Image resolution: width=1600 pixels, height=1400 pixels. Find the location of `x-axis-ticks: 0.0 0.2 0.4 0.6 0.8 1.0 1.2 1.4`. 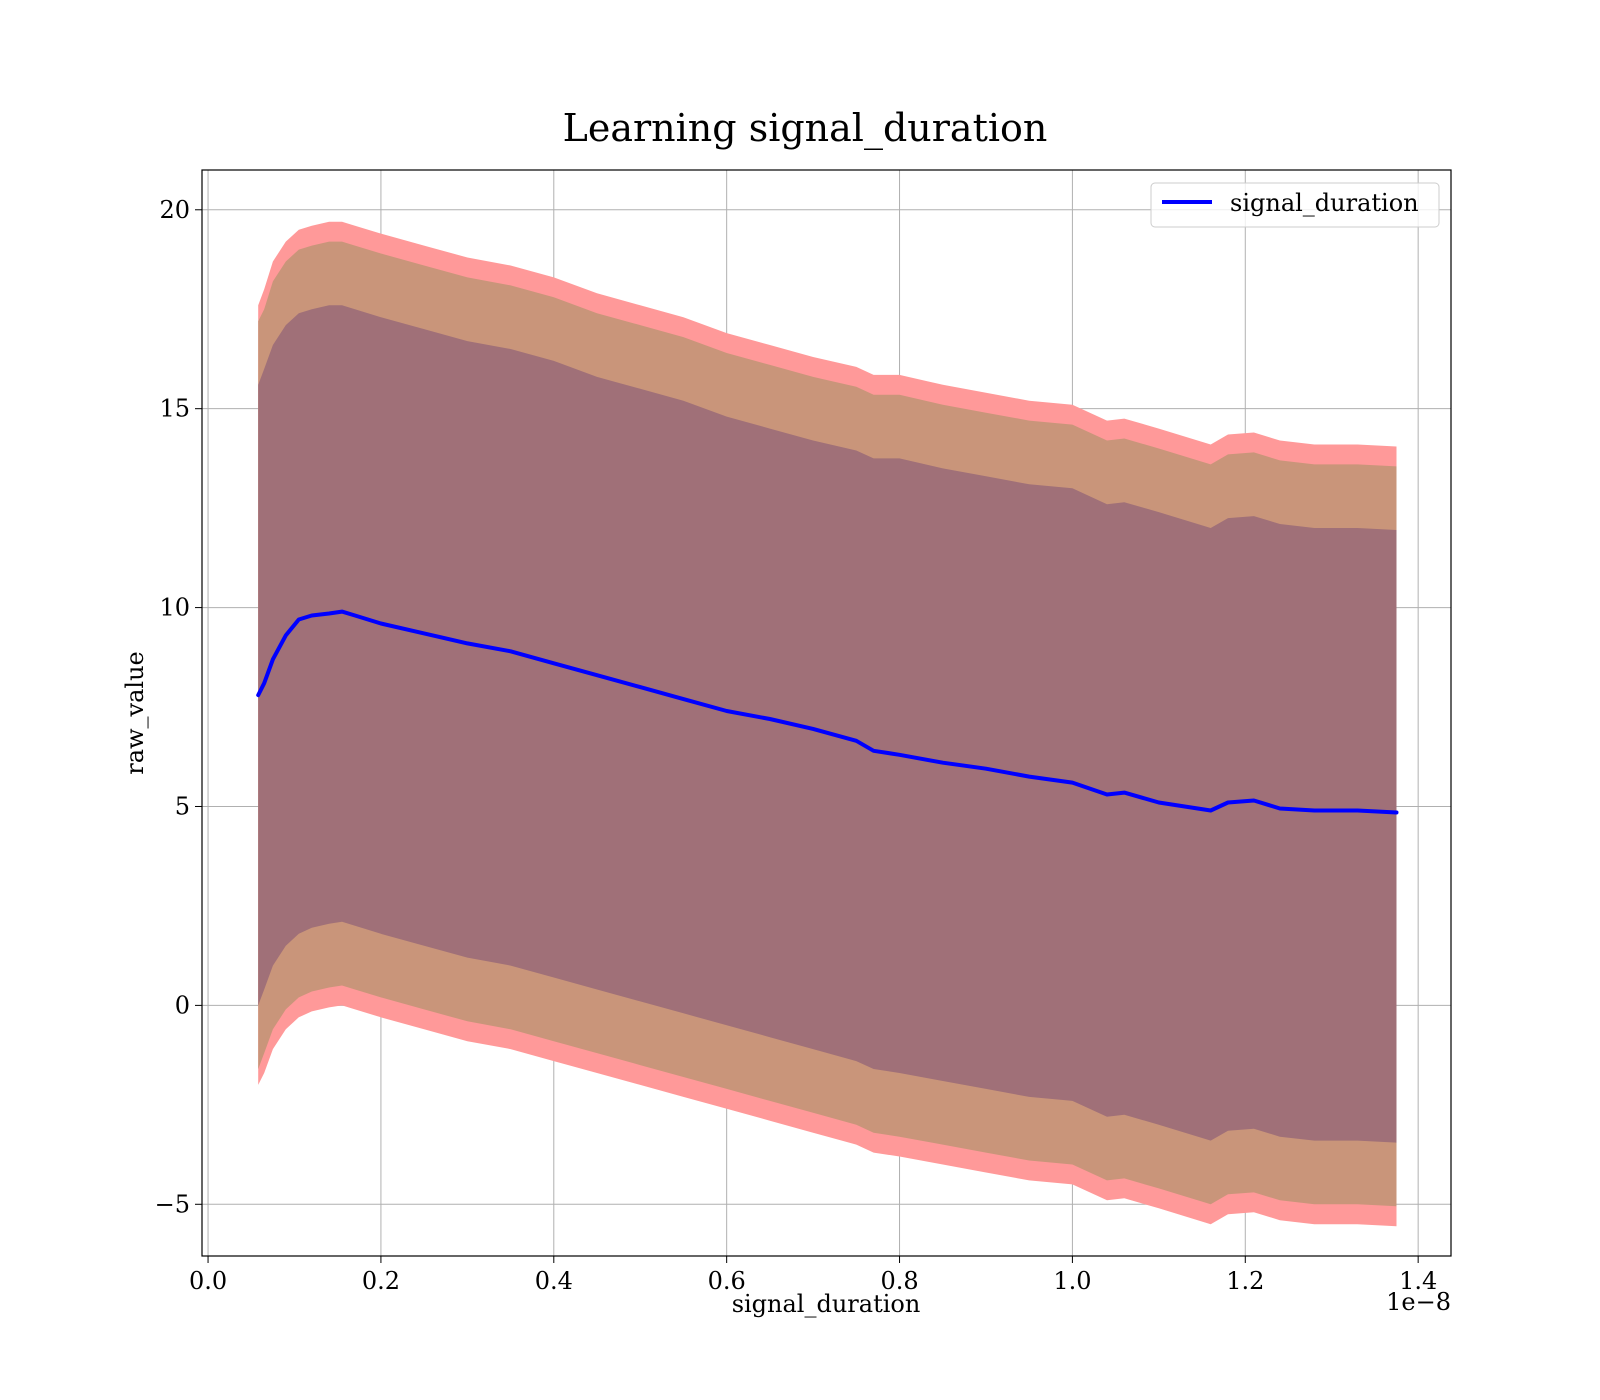

x-axis-ticks: 0.0 0.2 0.4 0.6 0.8 1.0 1.2 1.4 is located at coordinates (813, 1275).